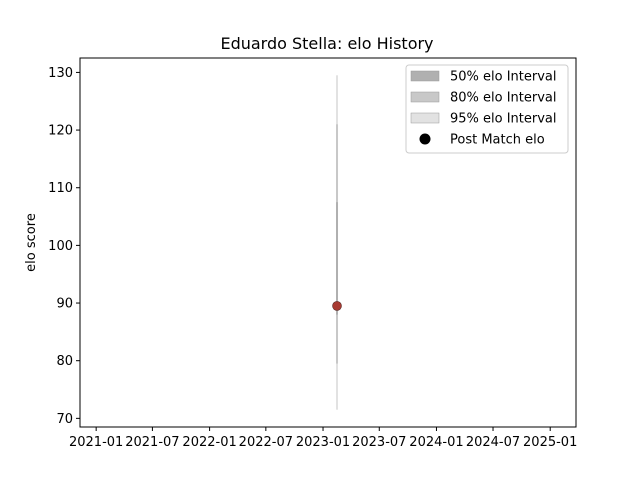 This screenshot has width=640, height=480. What do you see at coordinates (64, 419) in the screenshot?
I see `y-tick-label-0: 70` at bounding box center [64, 419].